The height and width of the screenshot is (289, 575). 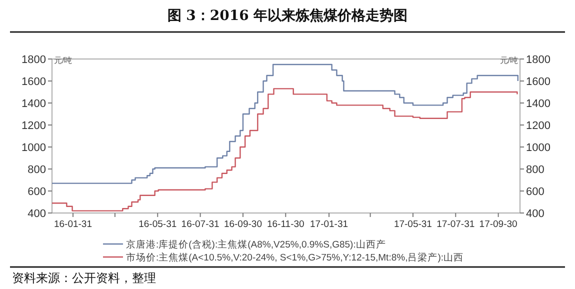 I want to click on xtick: 16-07-31, so click(x=200, y=224).